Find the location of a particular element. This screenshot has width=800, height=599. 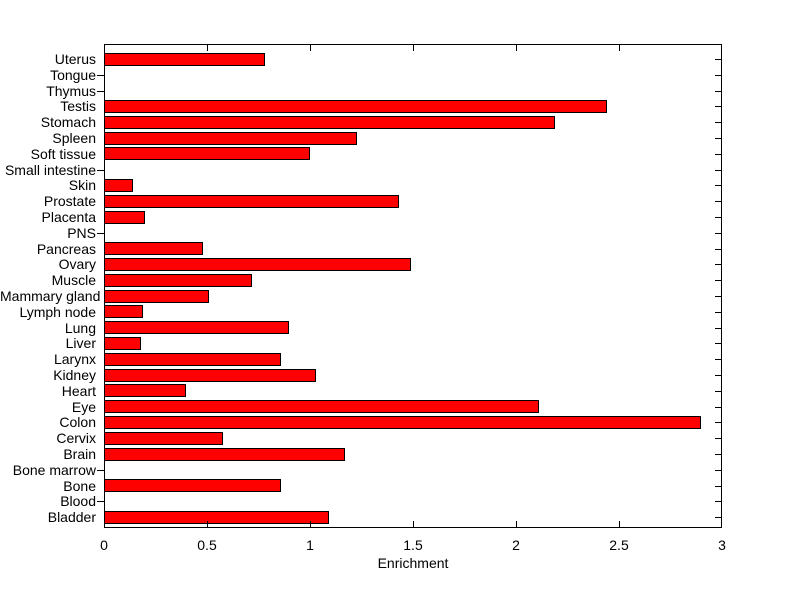

bar-soft-tissue is located at coordinates (207, 154).